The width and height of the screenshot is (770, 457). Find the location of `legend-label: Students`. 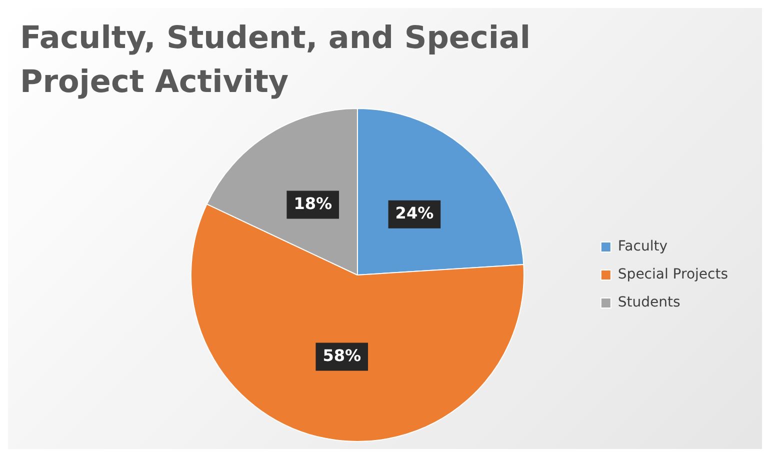

legend-label: Students is located at coordinates (649, 302).